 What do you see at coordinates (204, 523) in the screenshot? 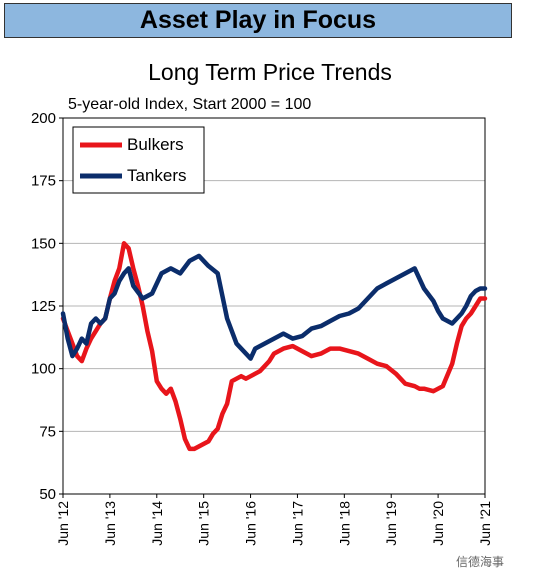
I see `x-tick-label: Jun '15` at bounding box center [204, 523].